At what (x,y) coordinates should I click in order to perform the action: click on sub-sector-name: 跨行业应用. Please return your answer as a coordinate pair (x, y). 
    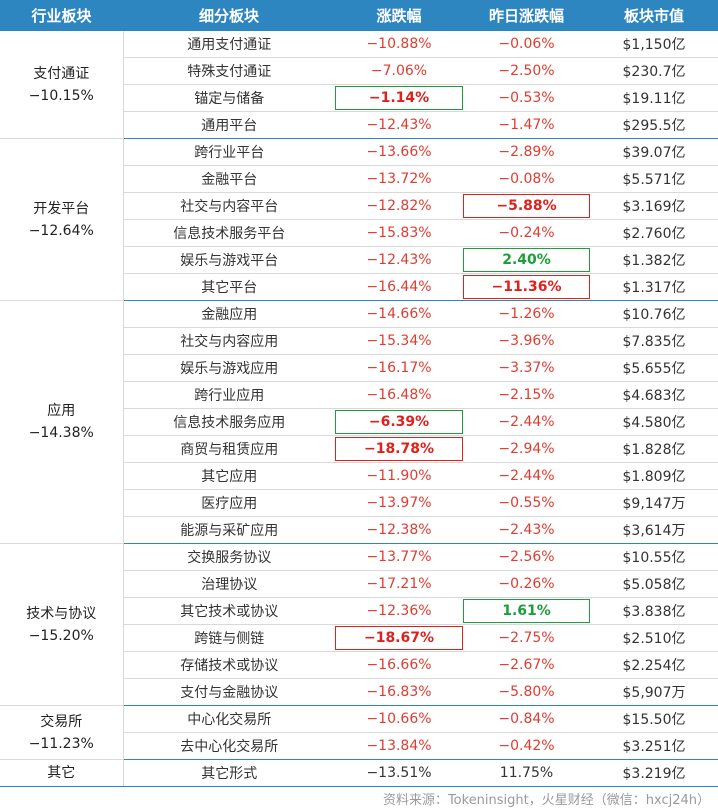
    Looking at the image, I should click on (229, 395).